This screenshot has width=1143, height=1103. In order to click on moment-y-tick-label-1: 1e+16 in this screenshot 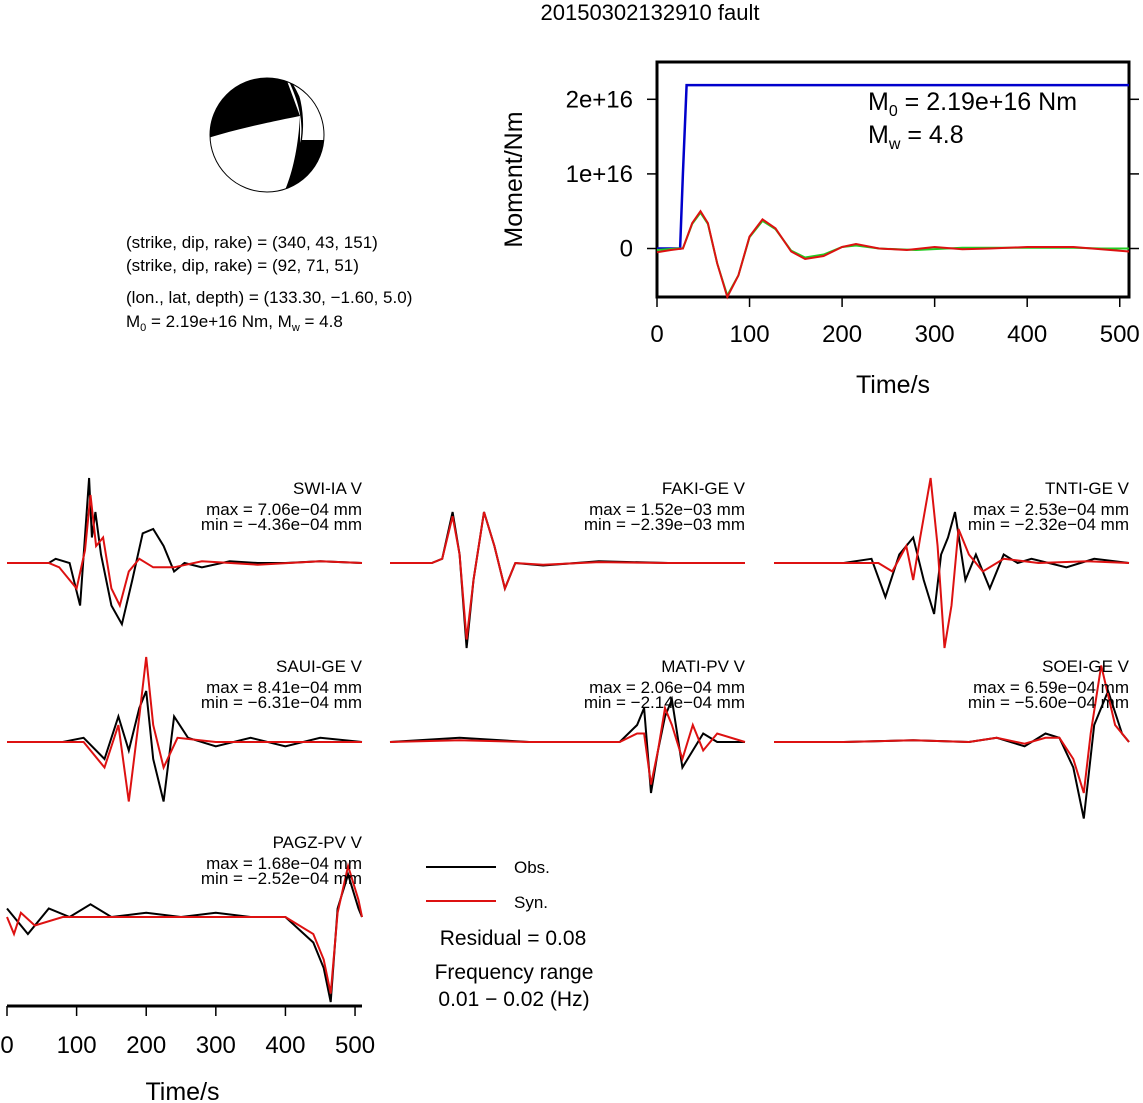, I will do `click(599, 174)`.